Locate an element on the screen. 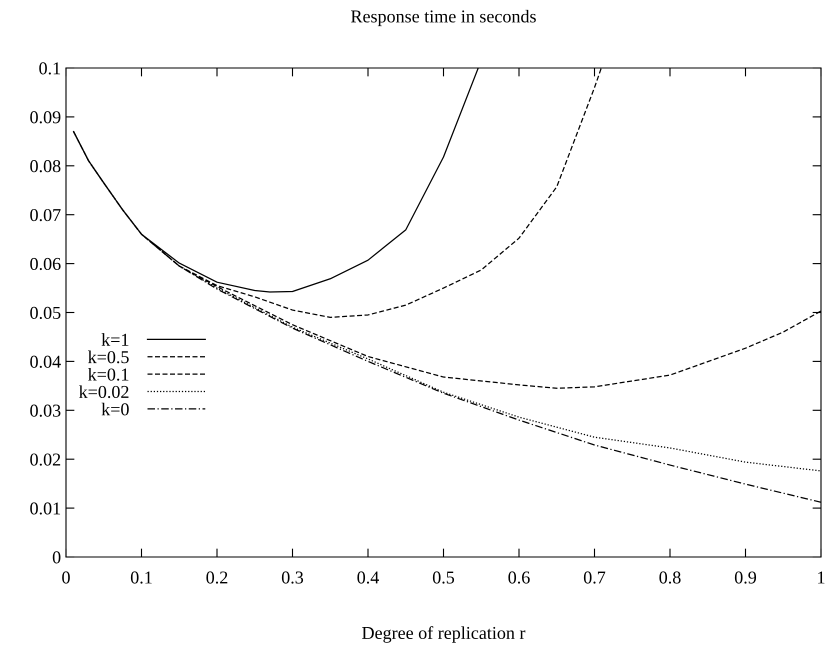 The width and height of the screenshot is (827, 653). y-tick-label: 0.09 is located at coordinates (45, 117).